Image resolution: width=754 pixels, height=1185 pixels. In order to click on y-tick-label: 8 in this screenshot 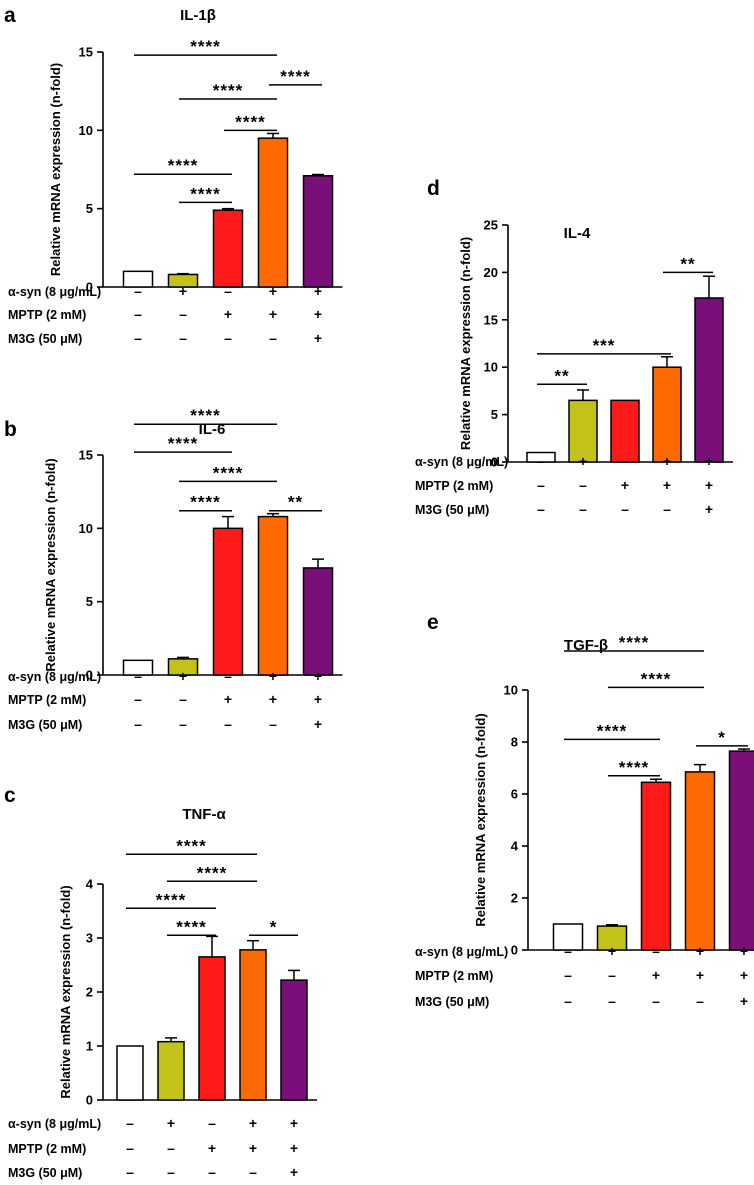, I will do `click(514, 742)`.